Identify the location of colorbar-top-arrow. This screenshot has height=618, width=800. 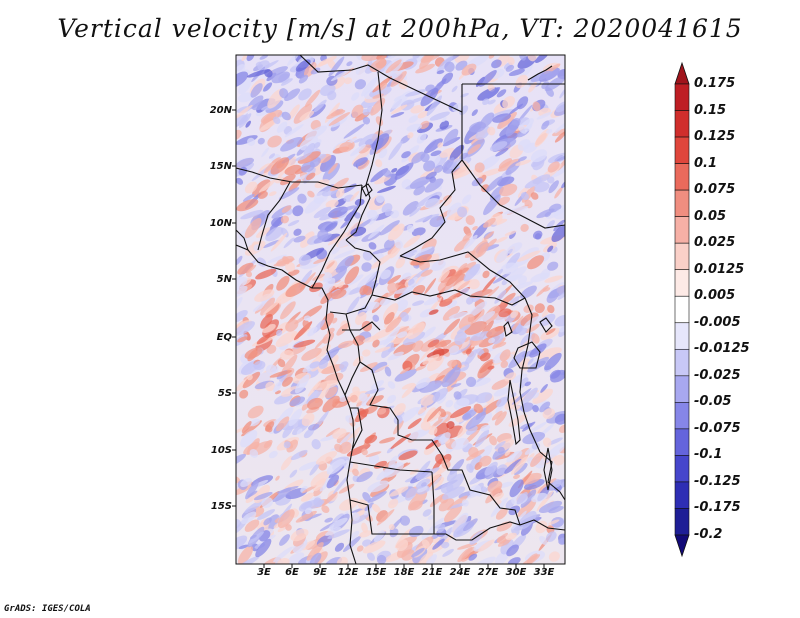
(682, 73).